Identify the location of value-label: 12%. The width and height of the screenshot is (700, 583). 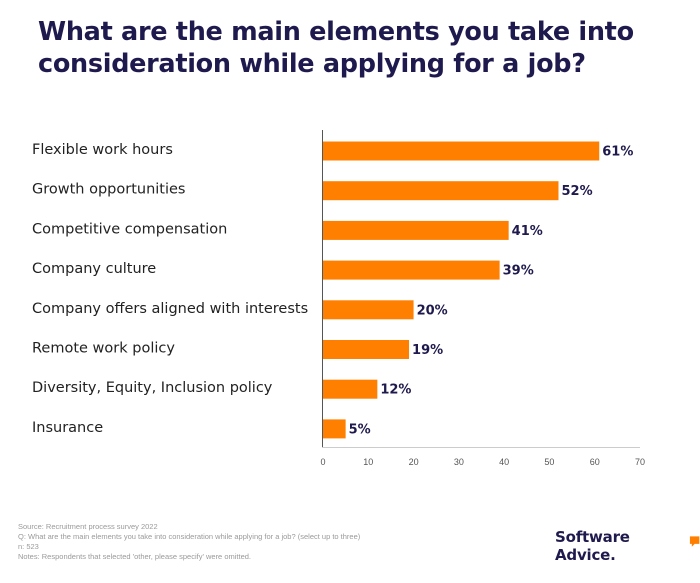
(395, 390).